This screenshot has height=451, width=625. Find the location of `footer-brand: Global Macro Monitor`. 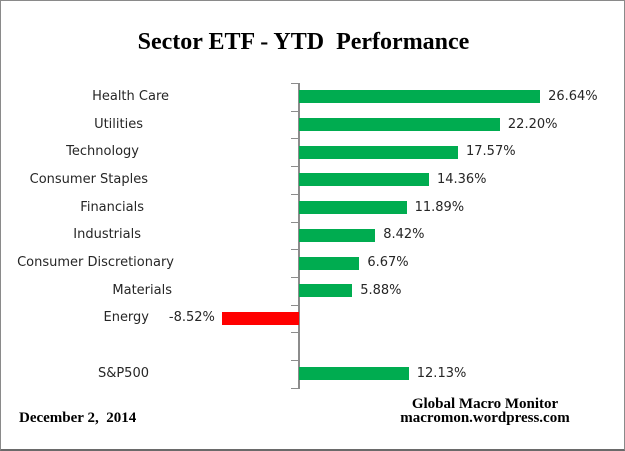

footer-brand: Global Macro Monitor is located at coordinates (485, 404).